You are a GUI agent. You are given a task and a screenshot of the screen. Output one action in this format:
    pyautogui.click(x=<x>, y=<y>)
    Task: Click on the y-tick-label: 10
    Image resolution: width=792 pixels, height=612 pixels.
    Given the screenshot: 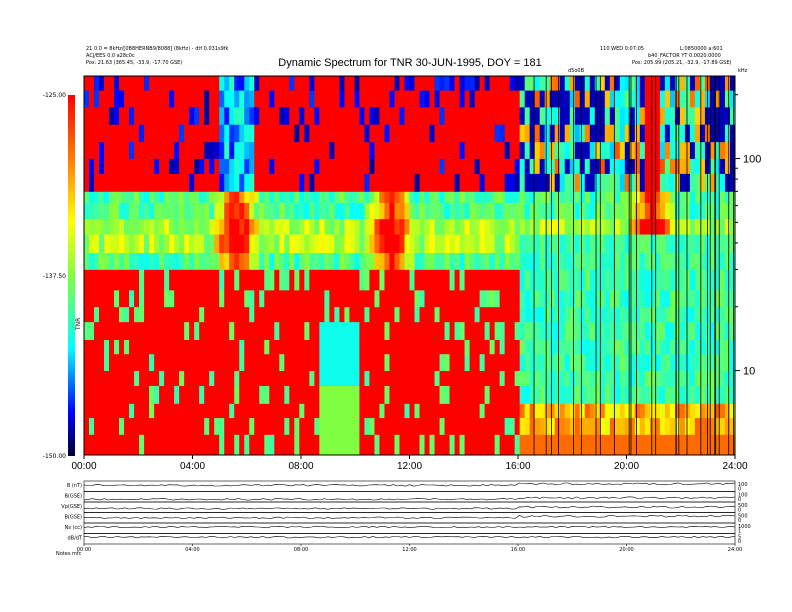 What is the action you would take?
    pyautogui.click(x=749, y=372)
    